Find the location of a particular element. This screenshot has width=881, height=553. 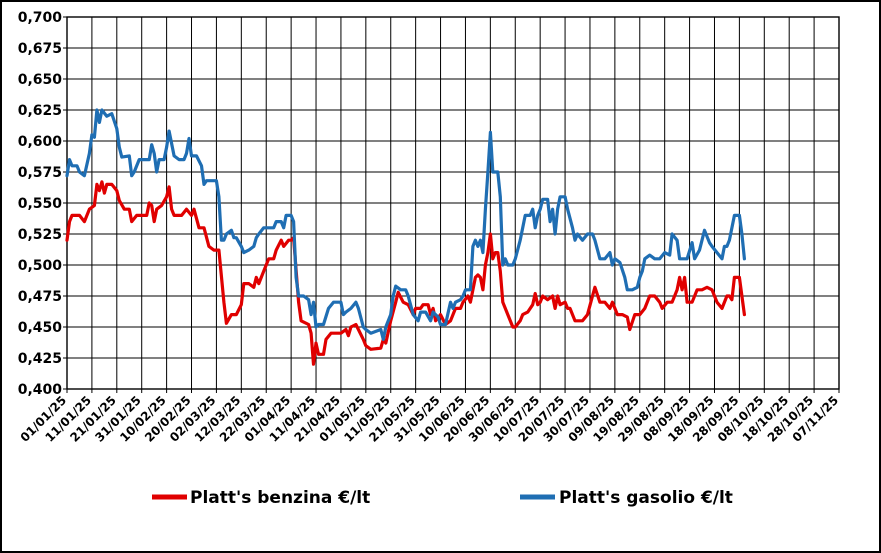

legend-label-benzina: Platt's benzina €/lt is located at coordinates (280, 498).